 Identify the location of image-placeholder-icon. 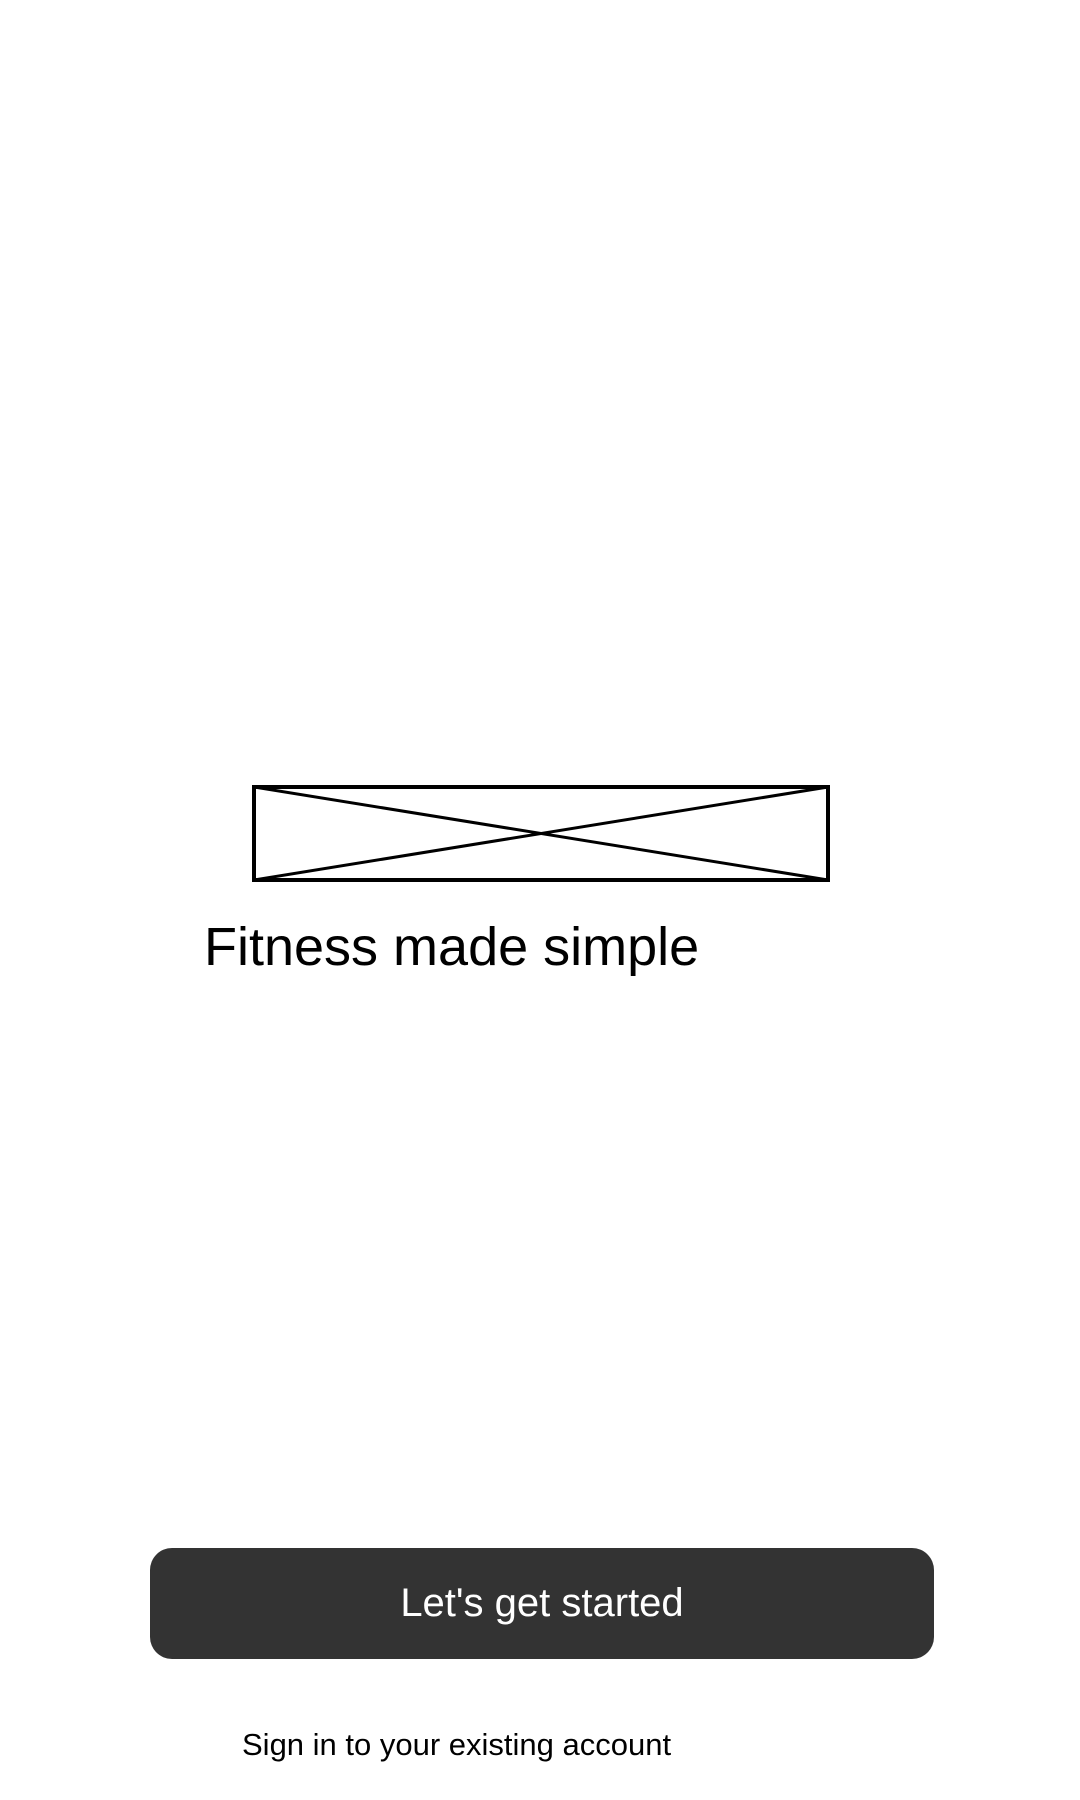
(541, 833).